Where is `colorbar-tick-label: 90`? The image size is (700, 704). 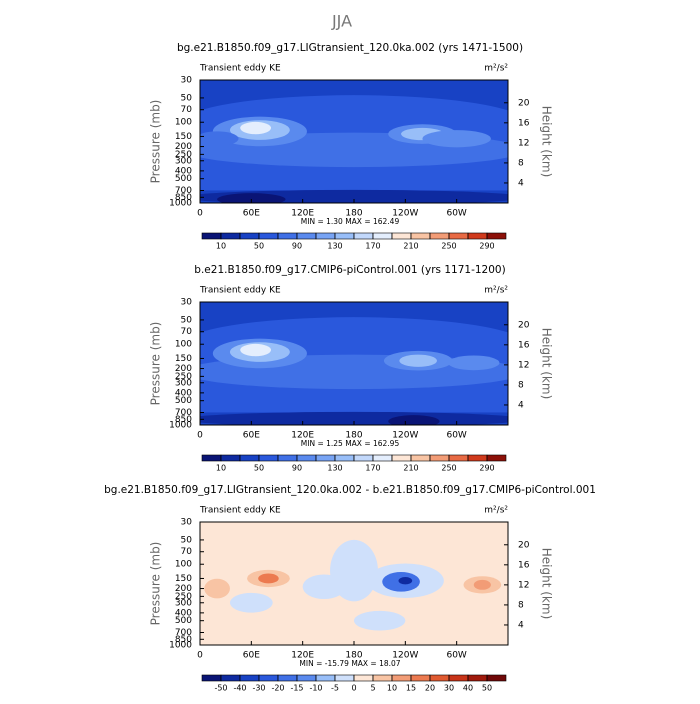 colorbar-tick-label: 90 is located at coordinates (297, 246).